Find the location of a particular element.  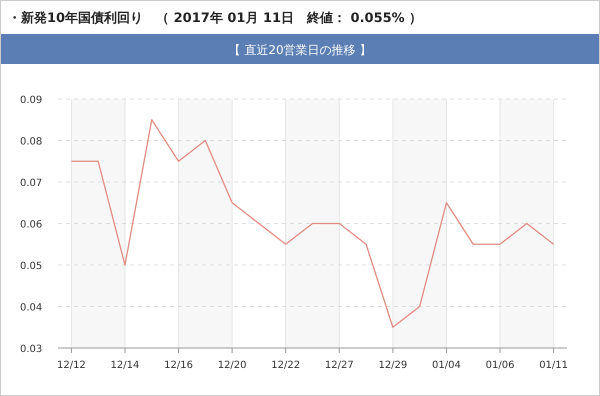

x-tick-label: 01/04 is located at coordinates (446, 365).